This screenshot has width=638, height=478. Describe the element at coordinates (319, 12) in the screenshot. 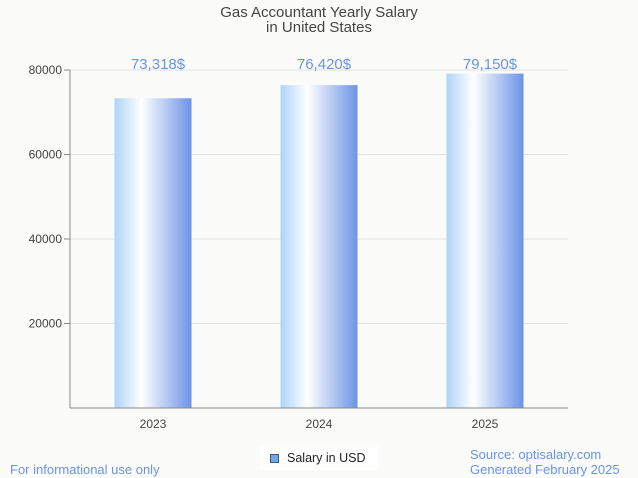

I see `chart-title: Gas Accountant Yearly Salary` at that location.